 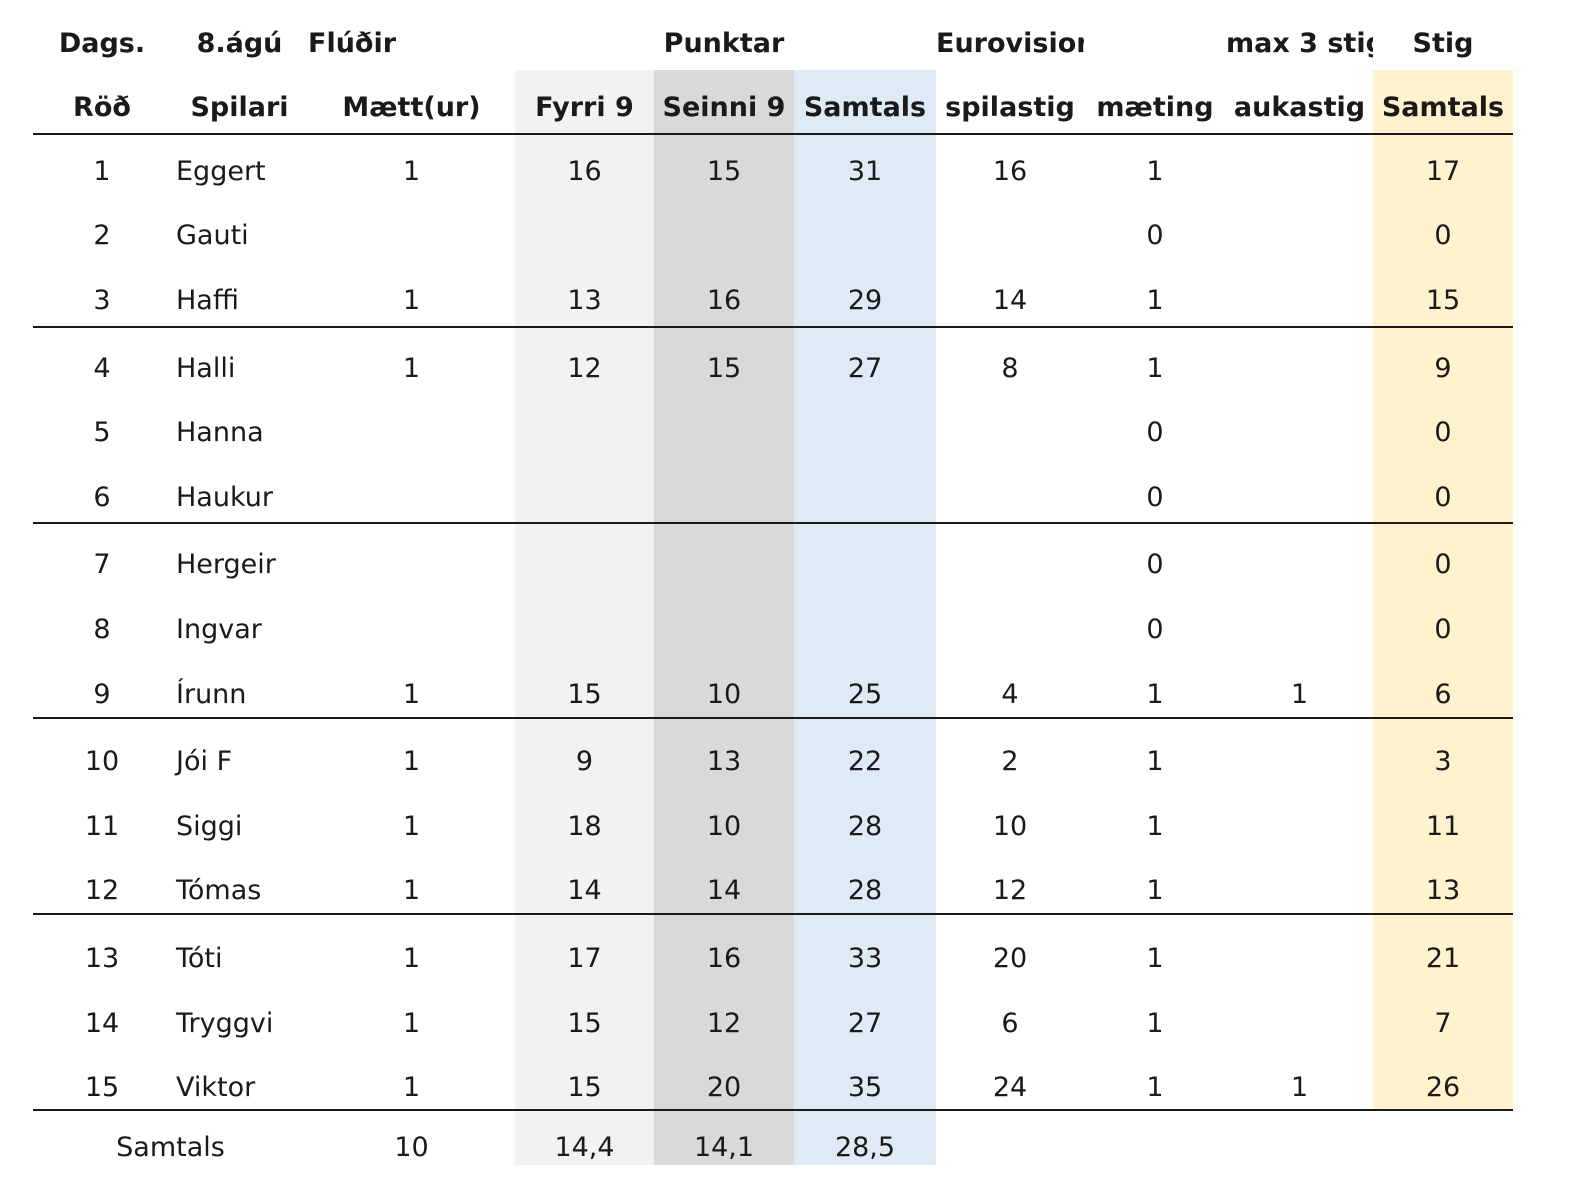 What do you see at coordinates (1010, 300) in the screenshot?
I see `cell-spilastig: 14` at bounding box center [1010, 300].